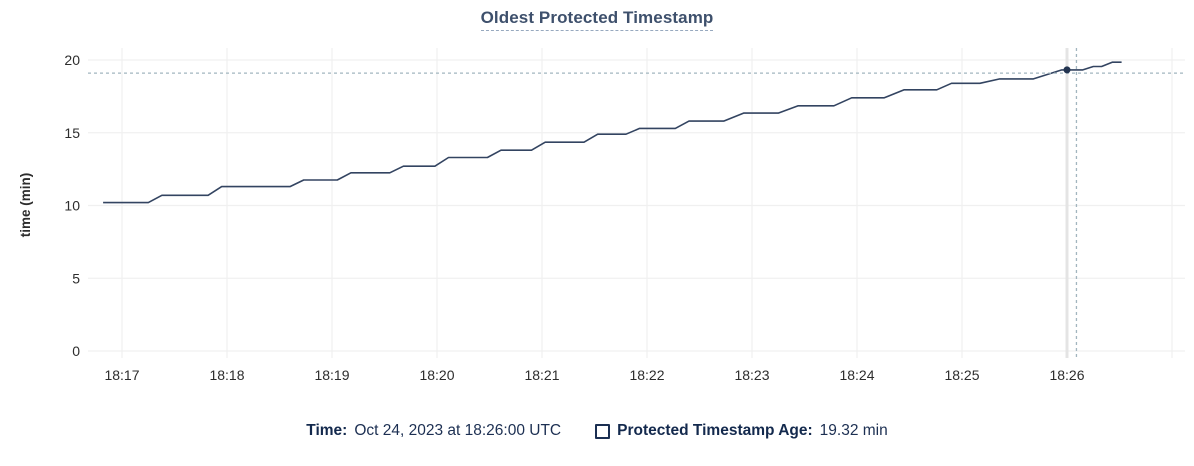  What do you see at coordinates (72, 206) in the screenshot?
I see `y-tick-label: 10` at bounding box center [72, 206].